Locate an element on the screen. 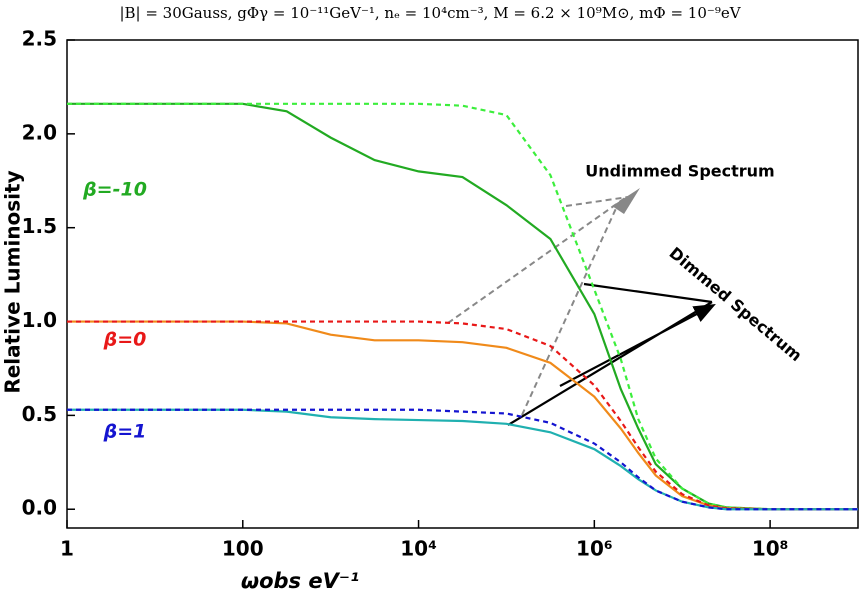  y-tick-label: 2.0 is located at coordinates (39, 132).